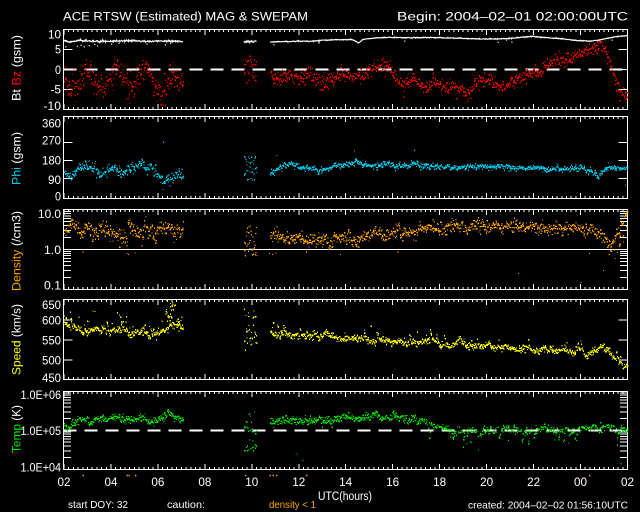 The width and height of the screenshot is (640, 512). I want to click on svg-text: -10, so click(53, 106).